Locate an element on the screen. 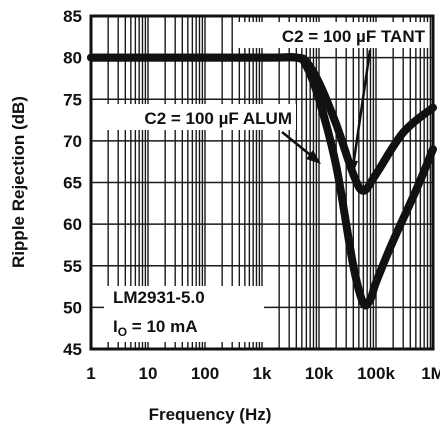  tant-label-bg is located at coordinates (331, 35).